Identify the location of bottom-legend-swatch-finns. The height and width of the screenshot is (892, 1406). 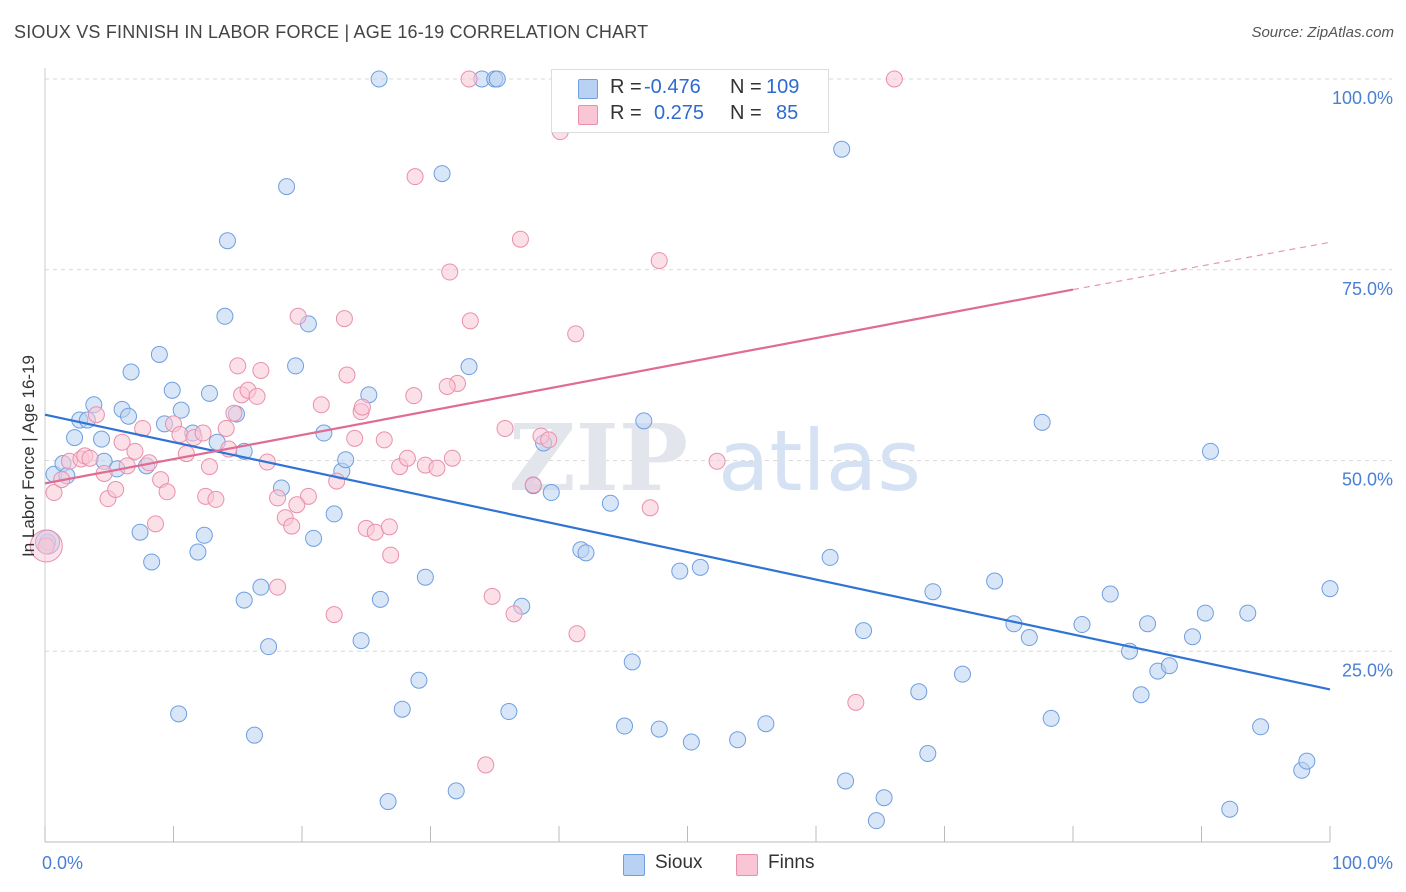
(747, 865).